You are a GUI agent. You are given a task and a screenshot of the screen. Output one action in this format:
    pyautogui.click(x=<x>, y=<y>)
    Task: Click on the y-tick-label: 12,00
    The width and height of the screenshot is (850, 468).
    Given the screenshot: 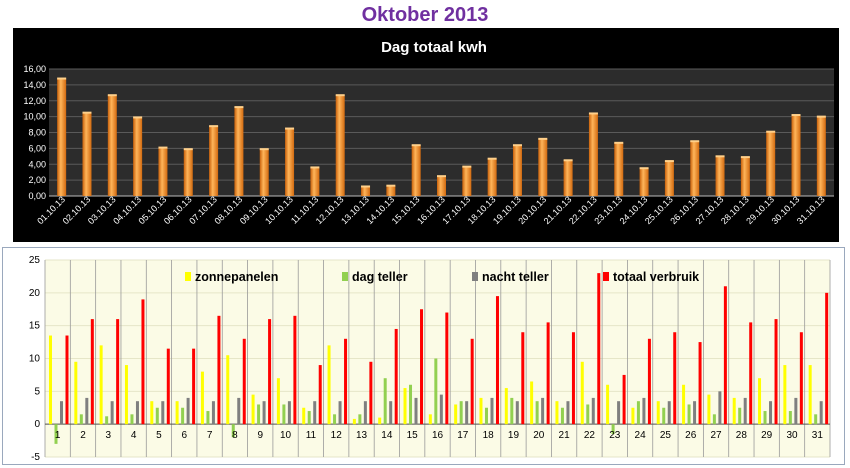 What is the action you would take?
    pyautogui.click(x=34, y=101)
    